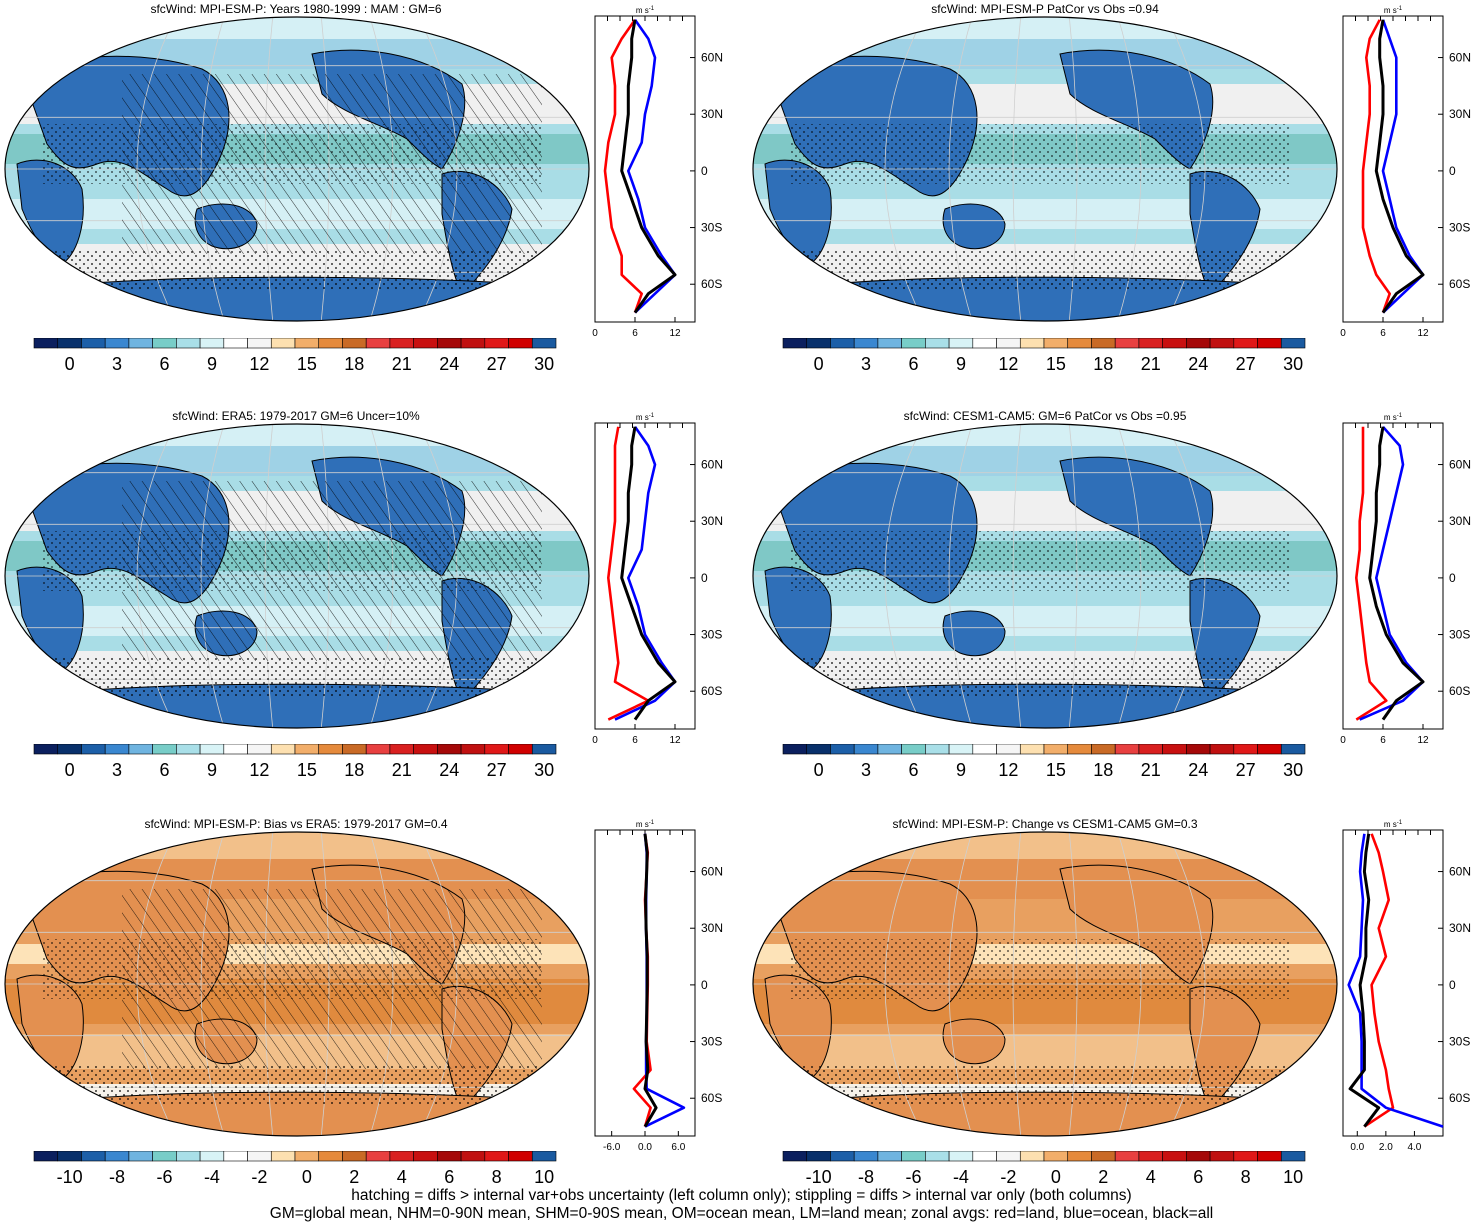 This screenshot has width=1483, height=1223. I want to click on lat-label: 60N, so click(712, 872).